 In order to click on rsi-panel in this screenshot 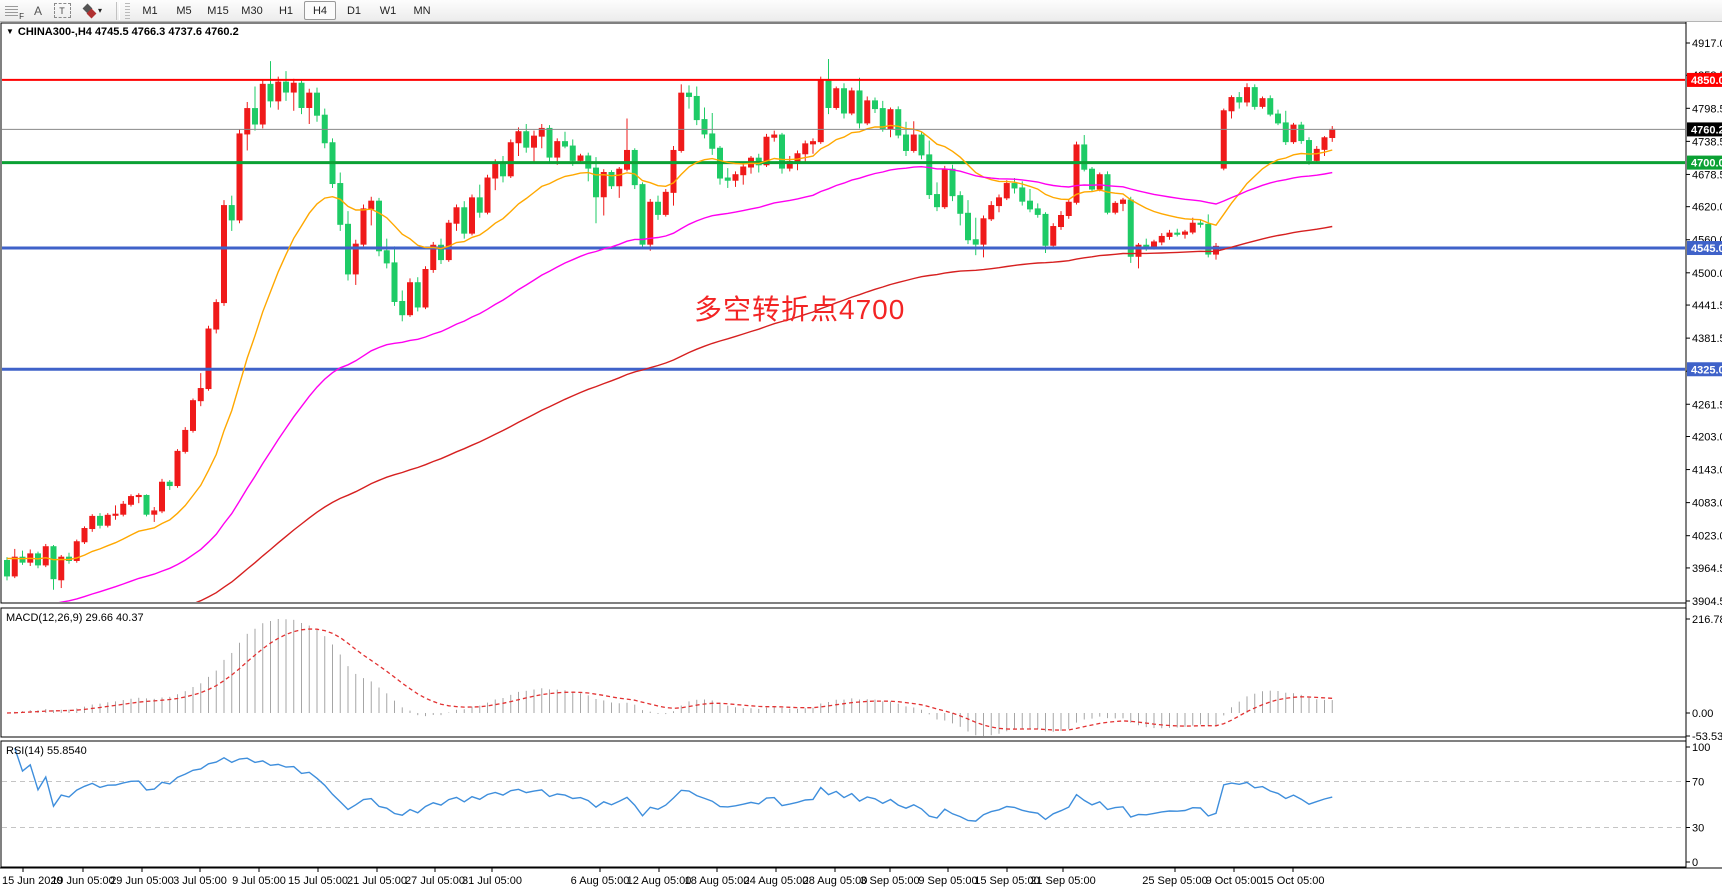, I will do `click(843, 804)`.